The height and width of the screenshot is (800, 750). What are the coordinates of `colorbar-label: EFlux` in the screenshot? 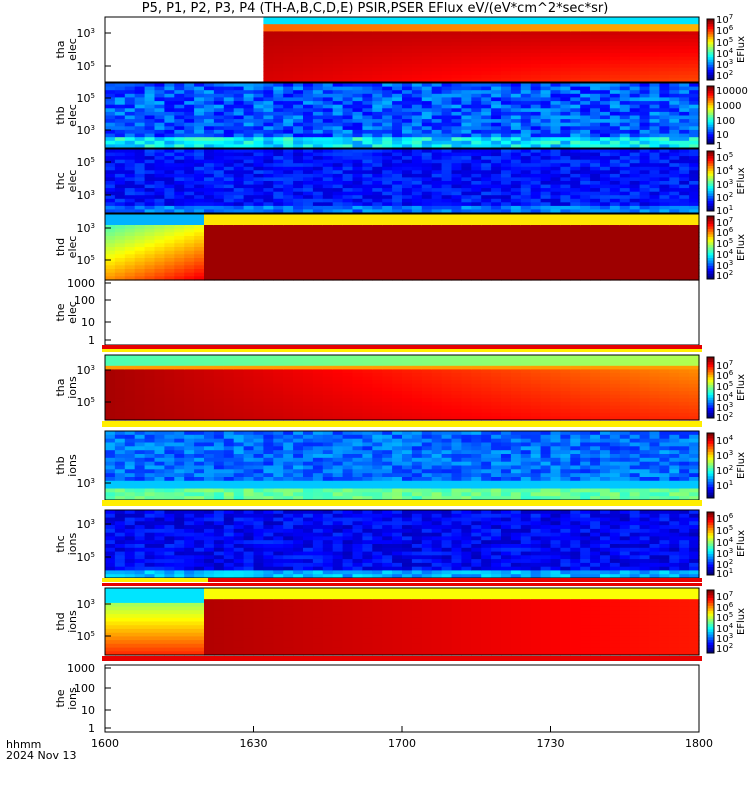 It's located at (741, 180).